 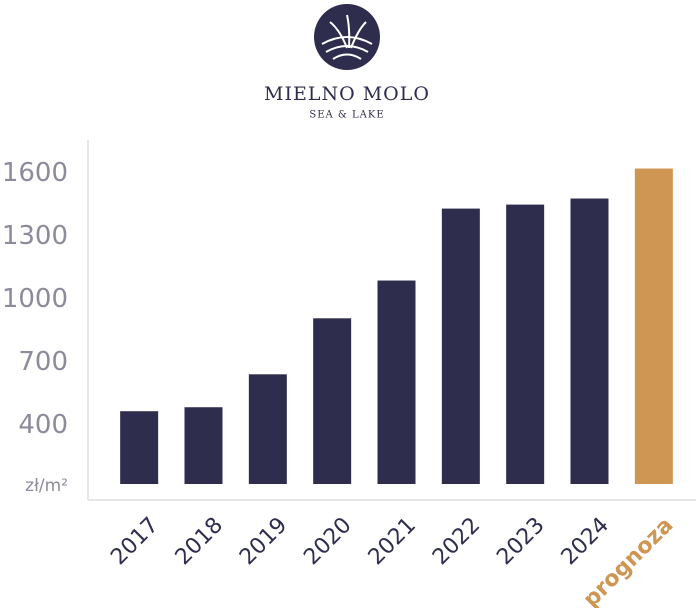 I want to click on x-tick-label: 2018, so click(x=199, y=541).